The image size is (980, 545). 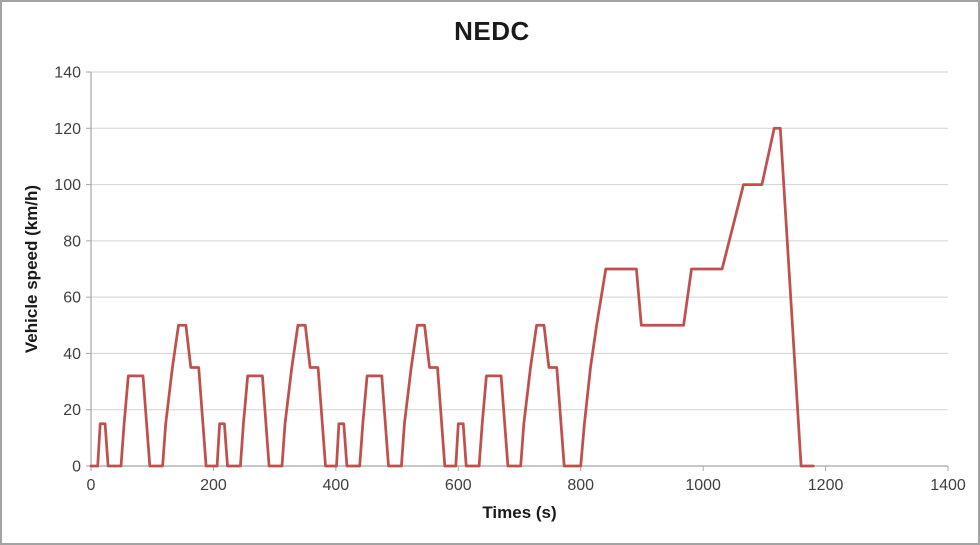 I want to click on y-tick-label: 20, so click(x=72, y=410).